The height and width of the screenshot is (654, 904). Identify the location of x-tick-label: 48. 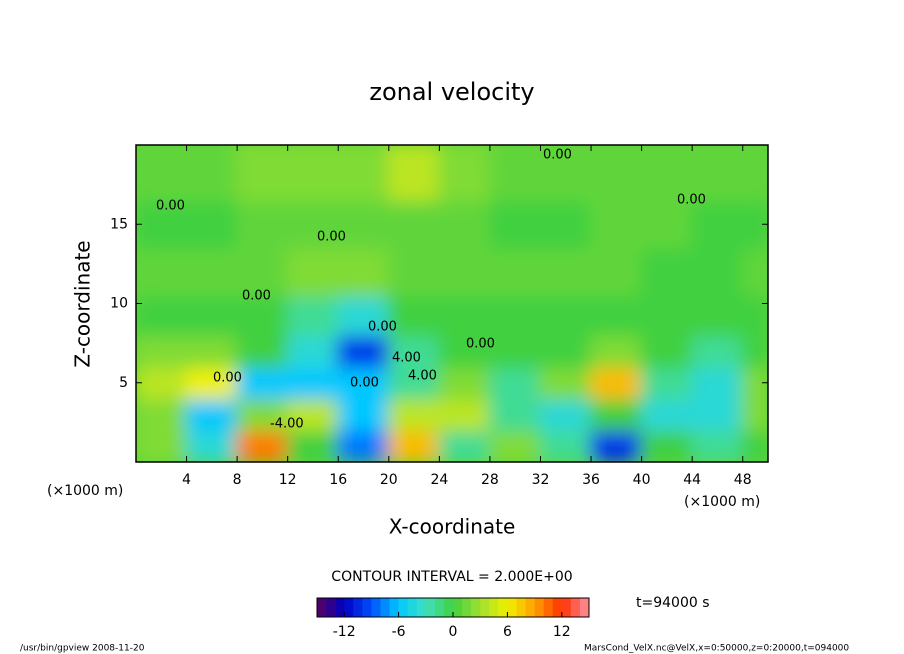
(743, 480).